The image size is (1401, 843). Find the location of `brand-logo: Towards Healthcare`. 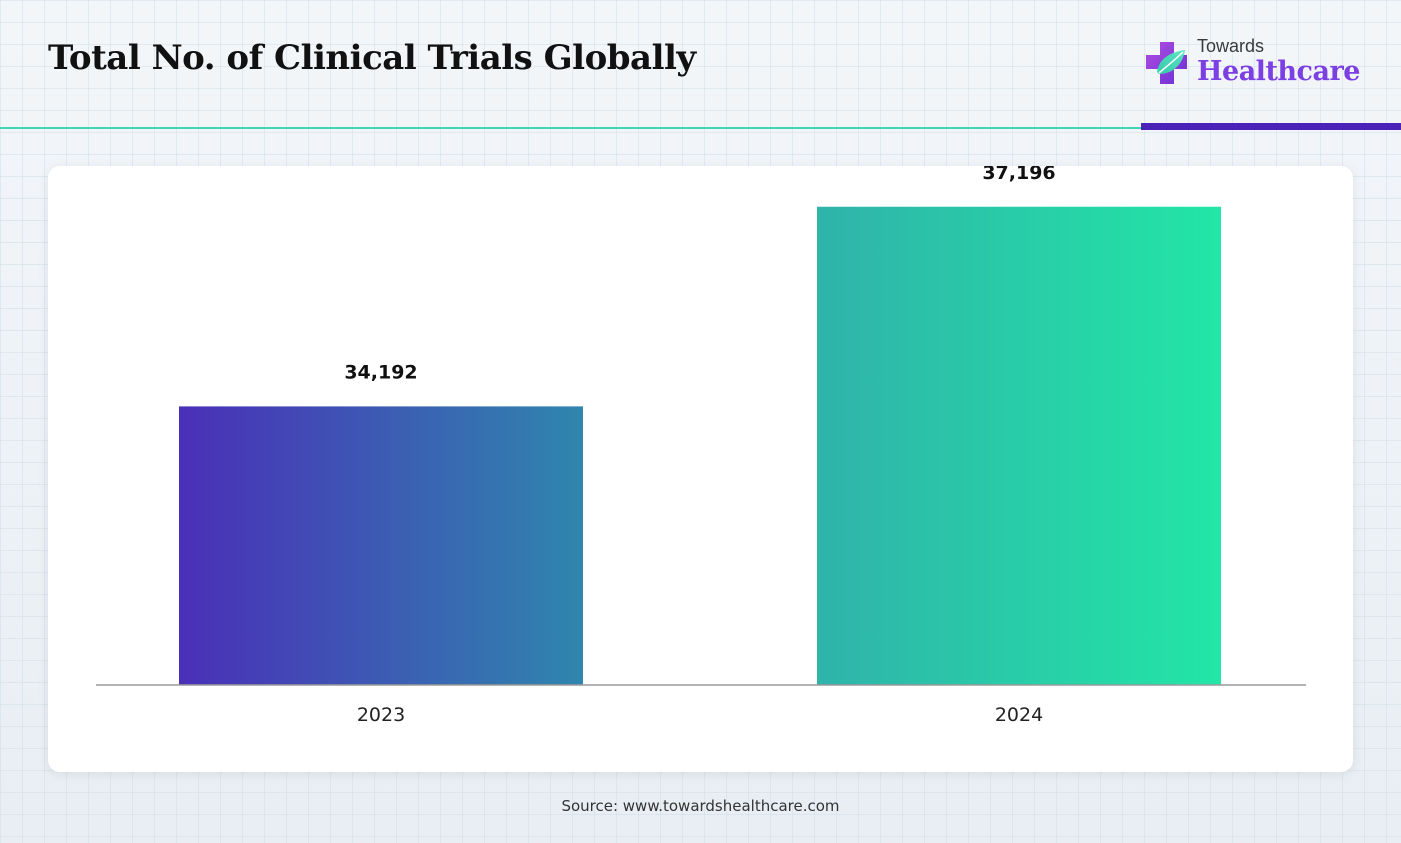

brand-logo: Towards Healthcare is located at coordinates (1253, 66).